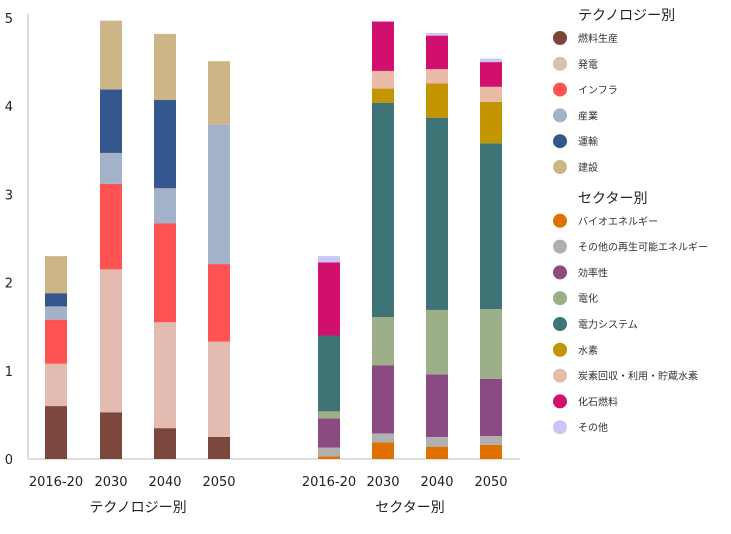 Image resolution: width=731 pixels, height=534 pixels. What do you see at coordinates (588, 350) in the screenshot?
I see `legend-label: 水素` at bounding box center [588, 350].